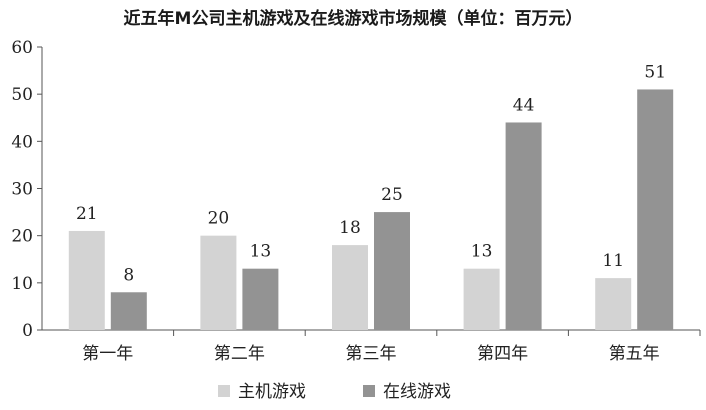 The image size is (706, 410). What do you see at coordinates (22, 48) in the screenshot?
I see `y-tick-label: 60` at bounding box center [22, 48].